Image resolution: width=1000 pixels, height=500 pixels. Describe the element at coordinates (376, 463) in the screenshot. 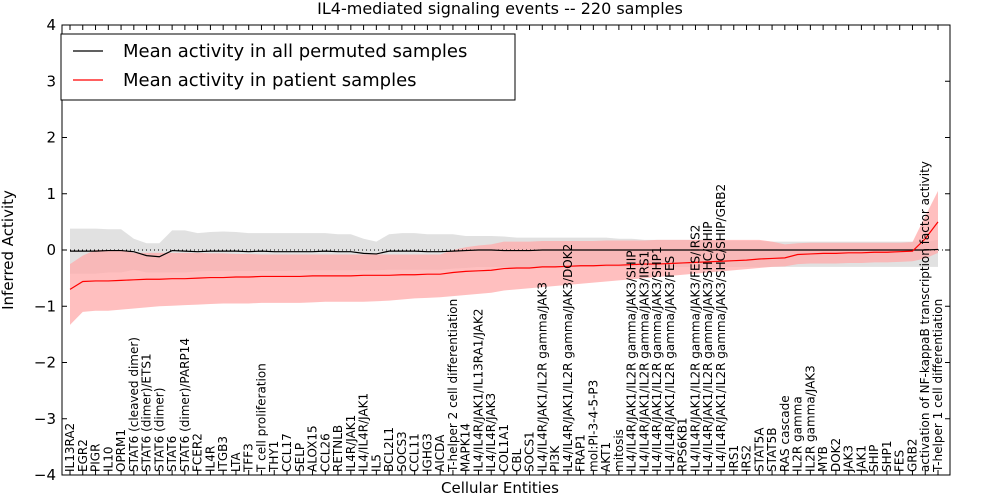

I see `x-tick-label: IL5` at that location.